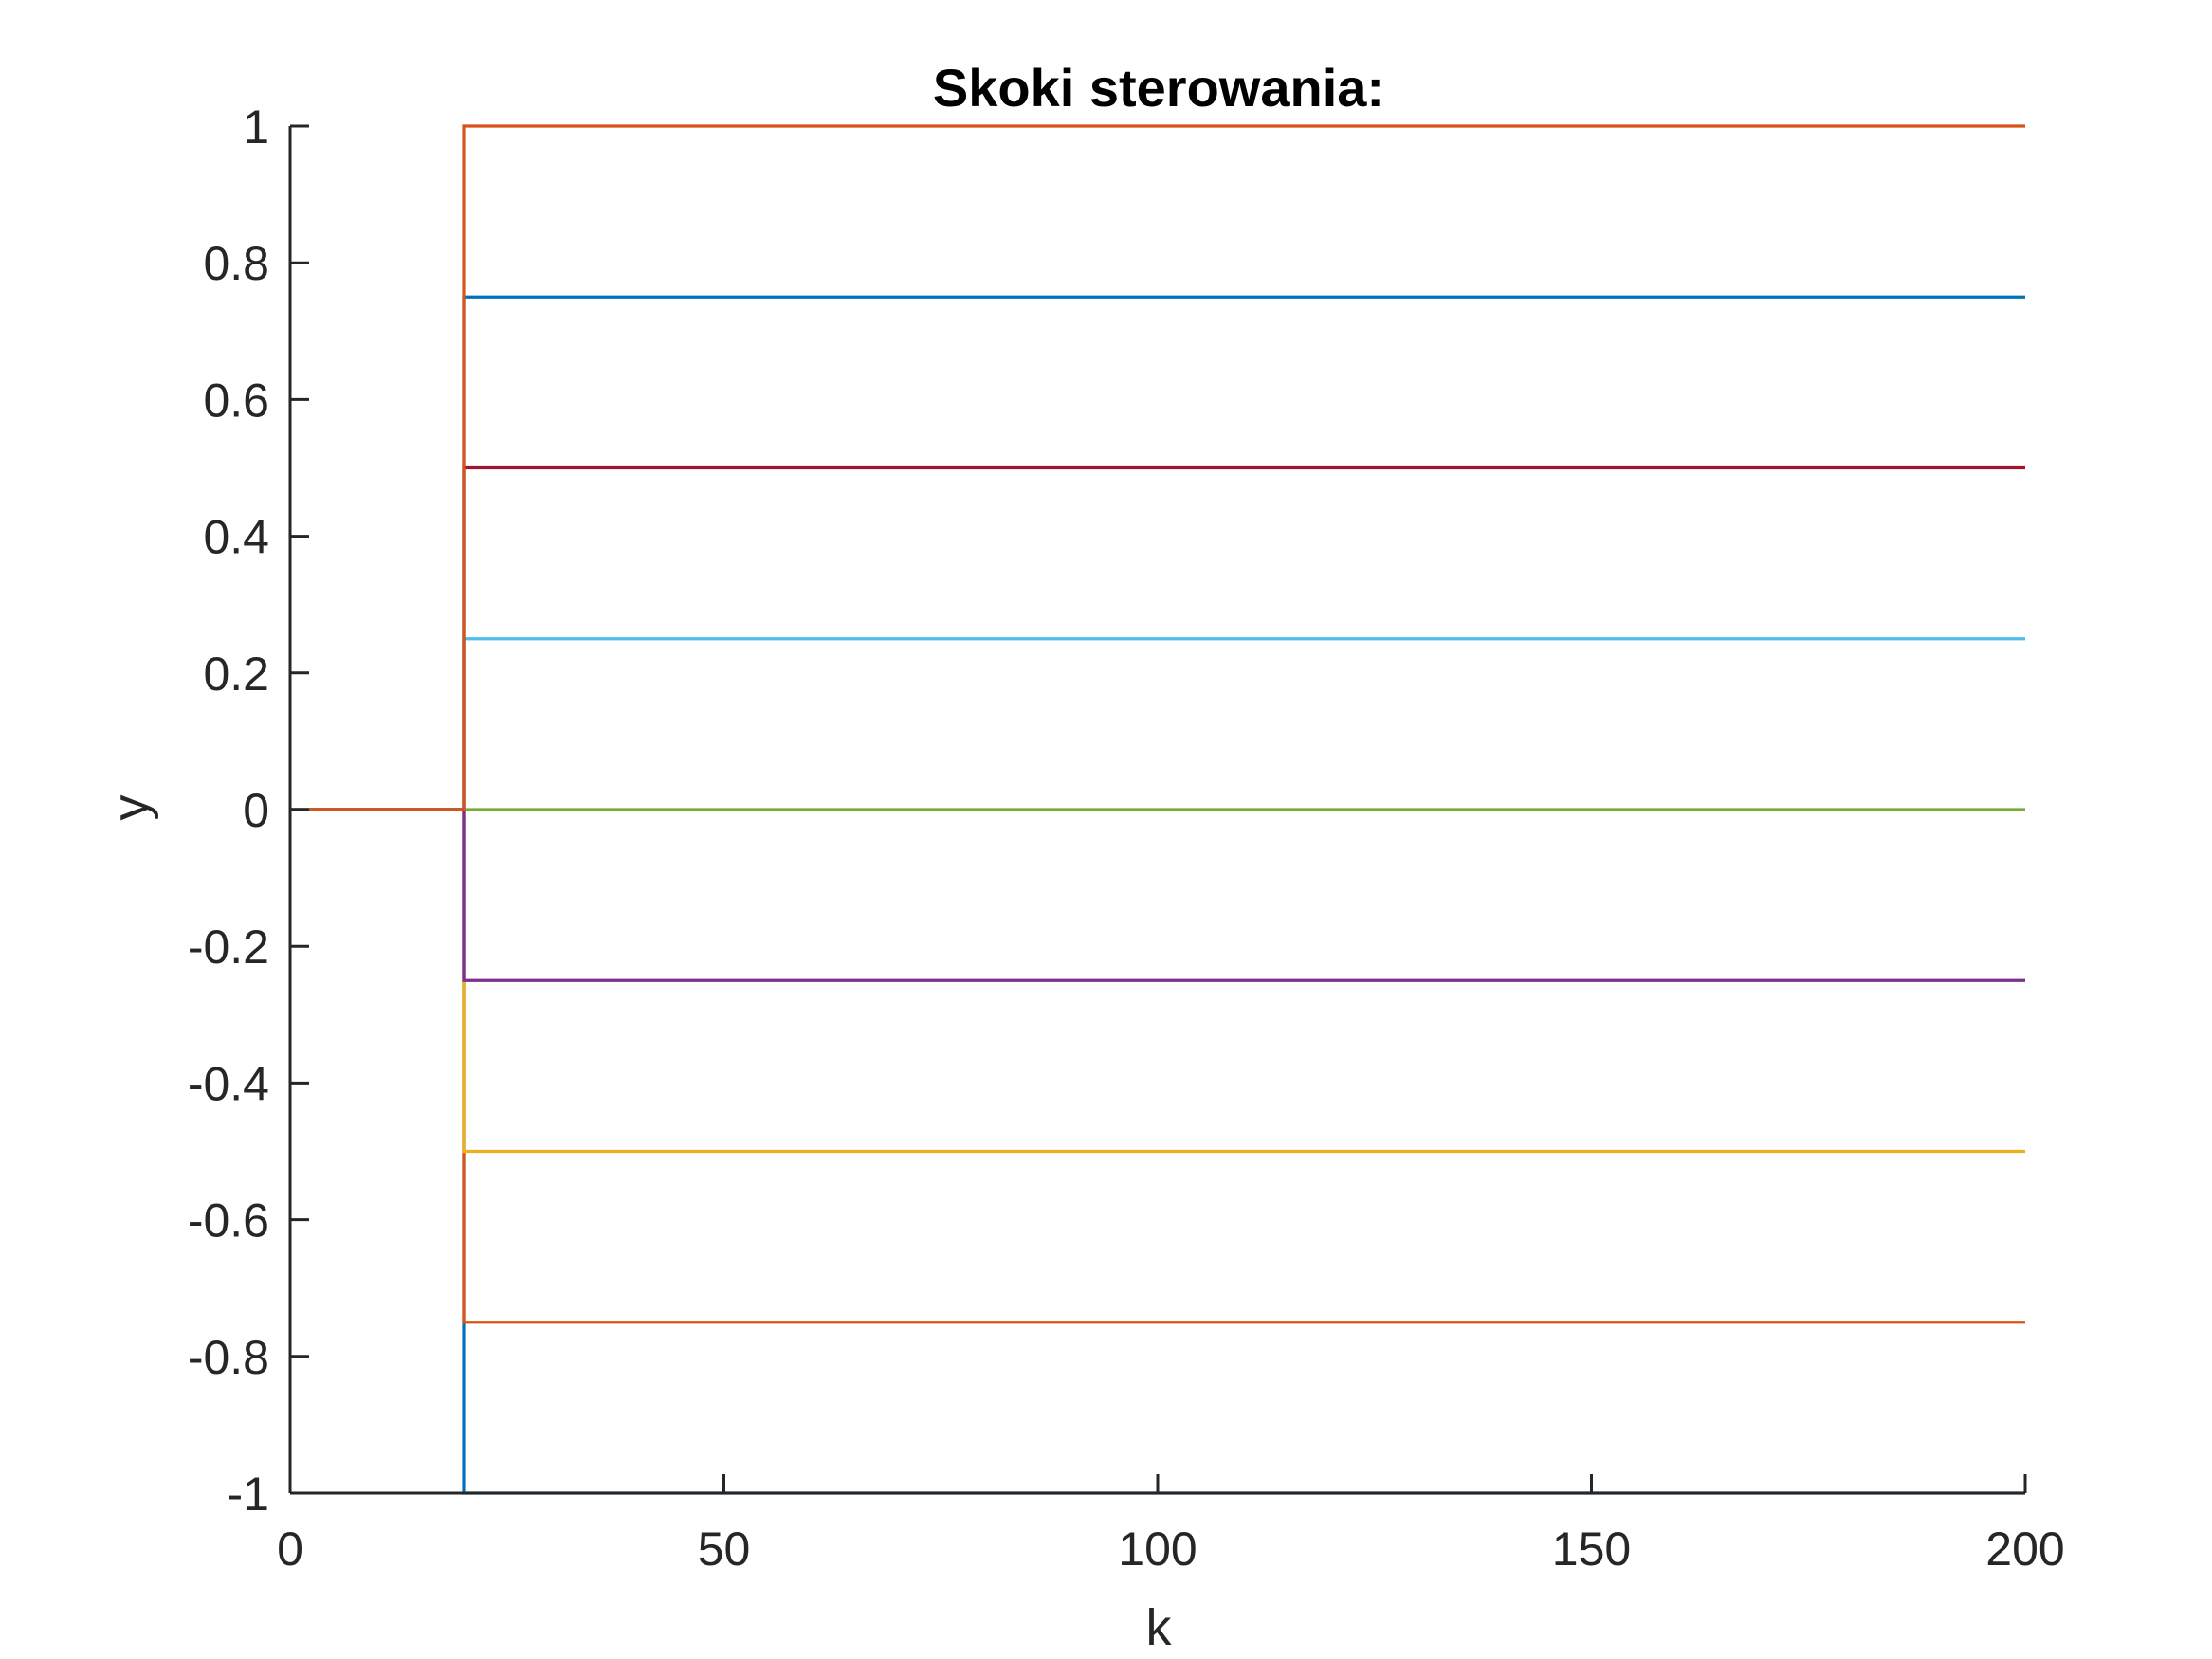  I want to click on x-tick-label-0: 0, so click(290, 1549).